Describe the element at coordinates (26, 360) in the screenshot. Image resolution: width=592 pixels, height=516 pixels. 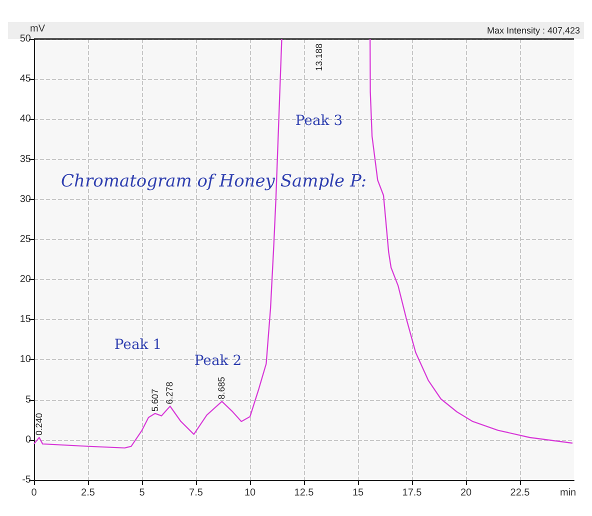
I see `y-tick-label: 10` at that location.